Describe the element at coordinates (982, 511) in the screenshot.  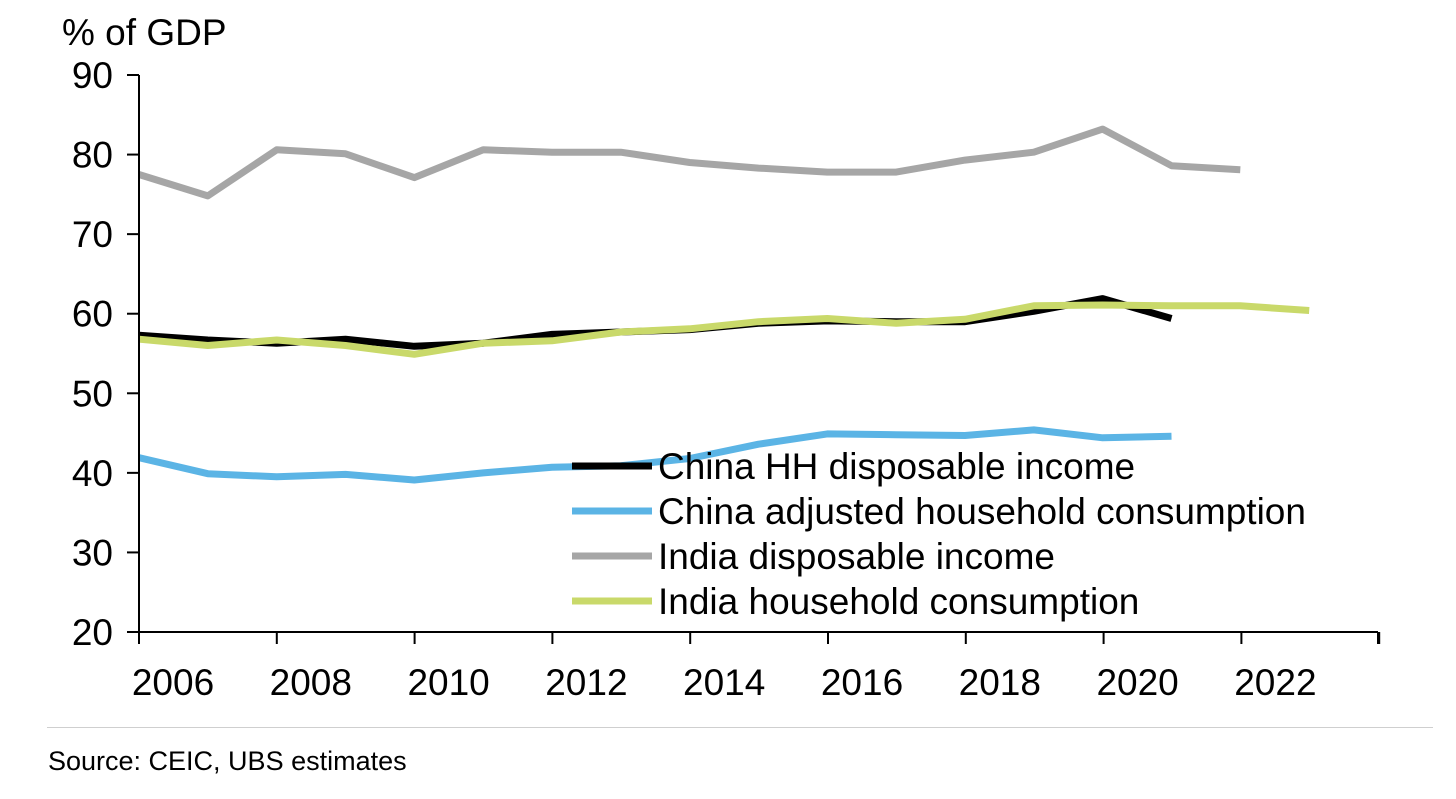
I see `legend-label: China adjusted household consumption` at that location.